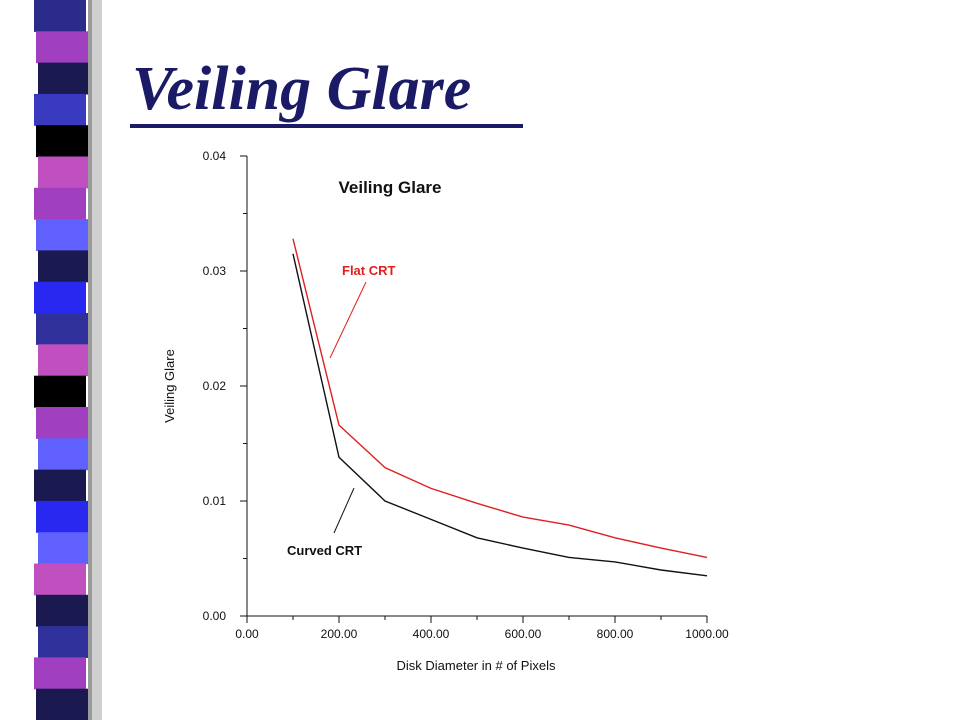 This screenshot has height=720, width=960. I want to click on leader-line-curved-crt, so click(344, 510).